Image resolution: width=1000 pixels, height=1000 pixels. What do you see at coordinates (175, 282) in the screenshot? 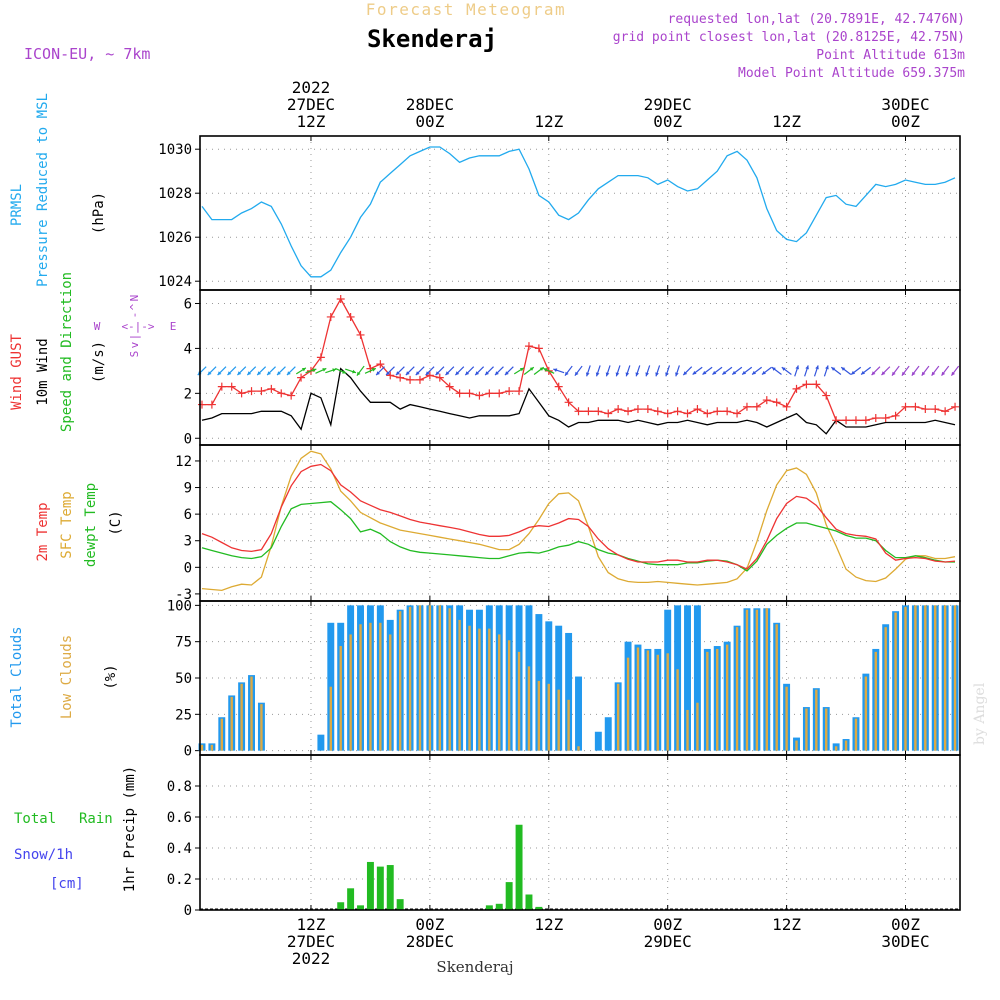
I see `y-tick-label: 1024` at bounding box center [175, 282].